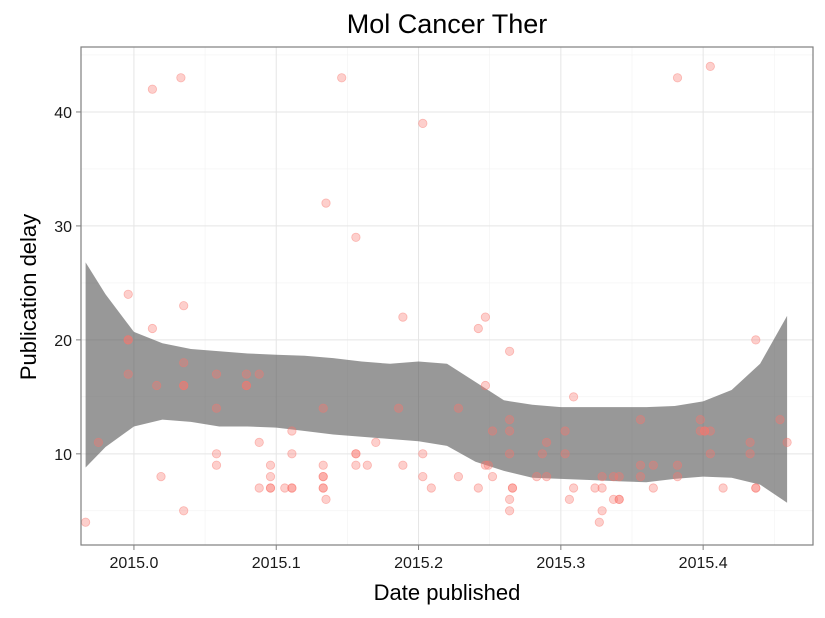 The height and width of the screenshot is (618, 825). Describe the element at coordinates (63, 227) in the screenshot. I see `y-tick-label: 30` at that location.